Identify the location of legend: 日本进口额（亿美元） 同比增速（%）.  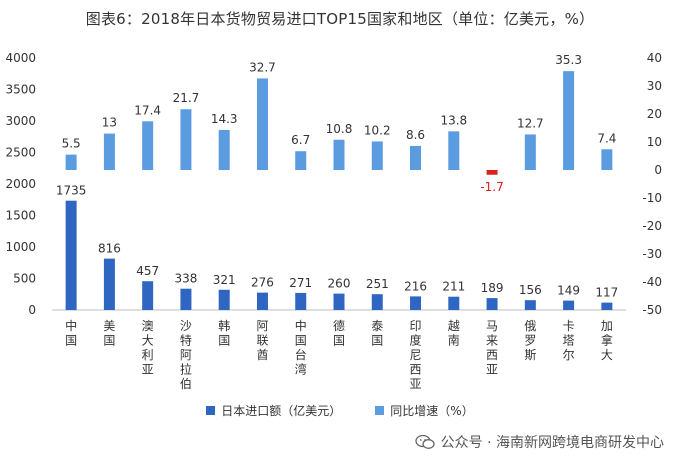
(340, 410).